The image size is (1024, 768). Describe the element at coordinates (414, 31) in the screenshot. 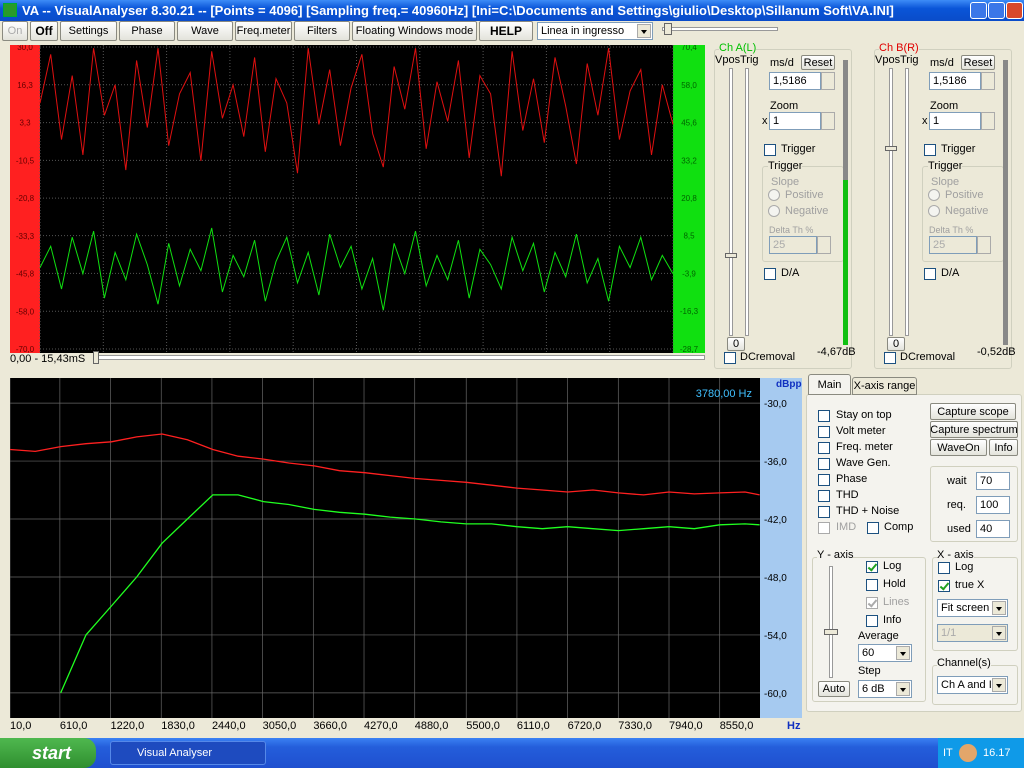

I see `toolbar-button: Floating Windows mode` at that location.